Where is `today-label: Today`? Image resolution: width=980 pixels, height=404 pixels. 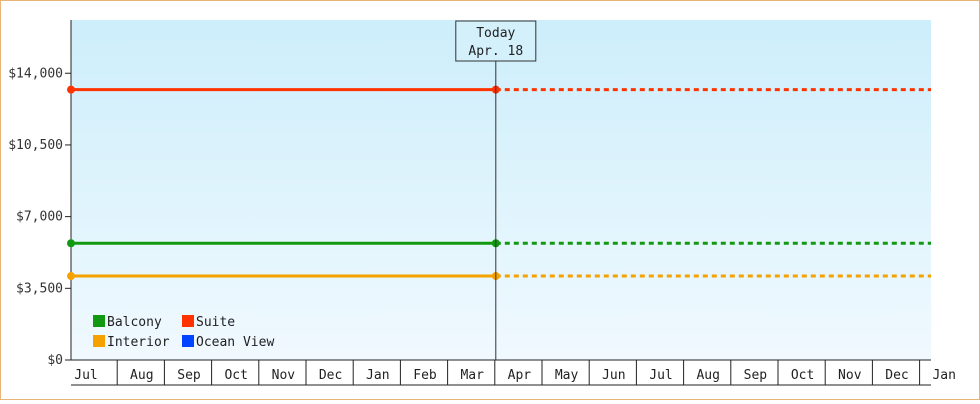
today-label: Today is located at coordinates (495, 33).